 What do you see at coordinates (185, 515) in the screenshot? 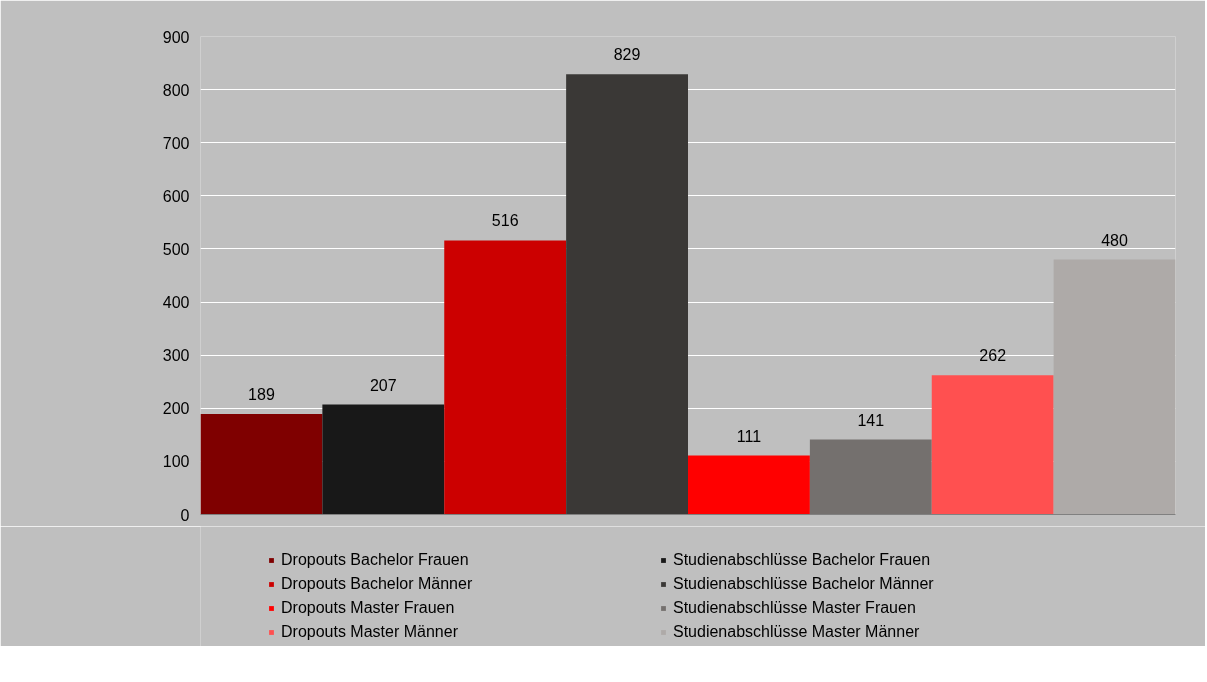
I see `y-tick-label: 0` at bounding box center [185, 515].